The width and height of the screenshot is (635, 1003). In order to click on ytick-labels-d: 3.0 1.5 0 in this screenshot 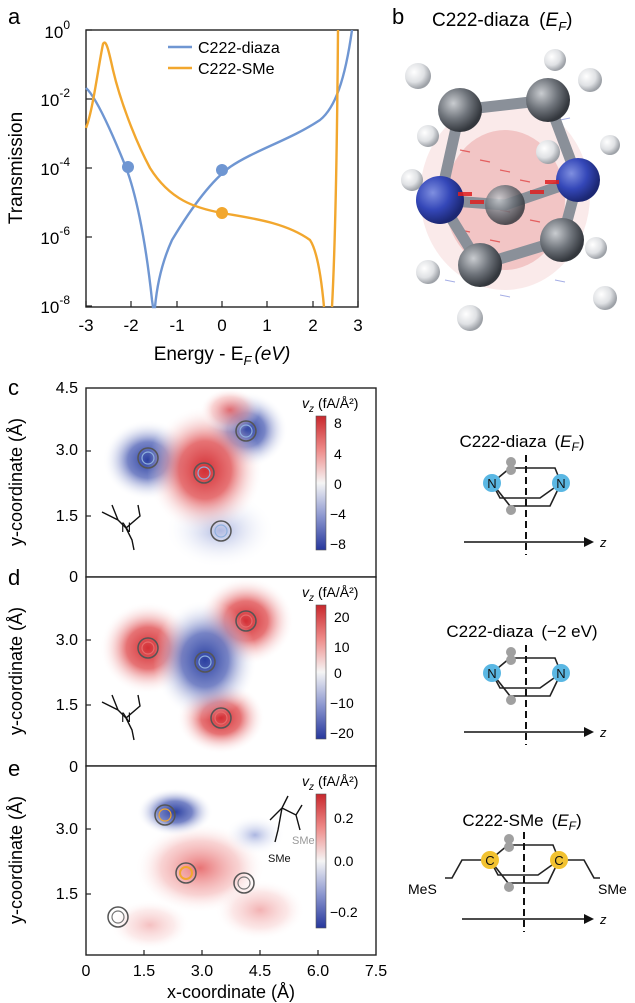, I will do `click(67, 704)`.